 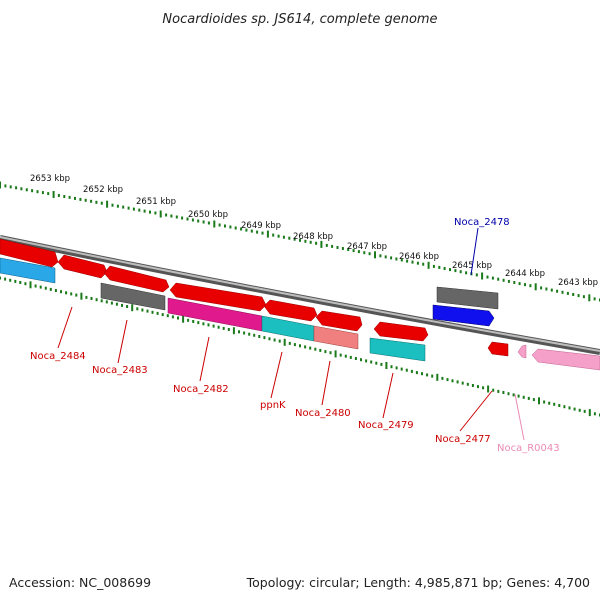 I want to click on gene-label: Noca_2477, so click(x=463, y=439).